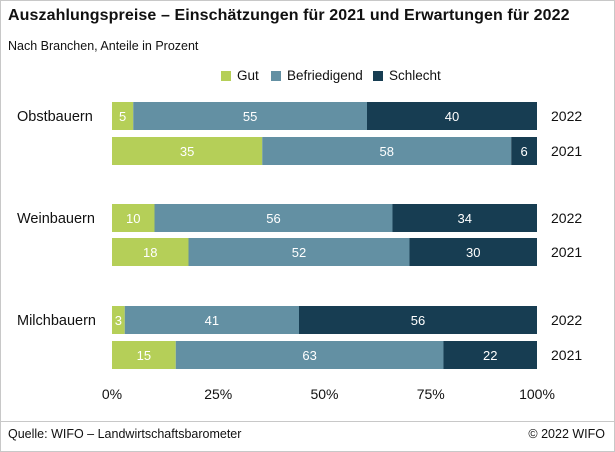  I want to click on year-label-weinbauern-2022: 2022, so click(566, 218).